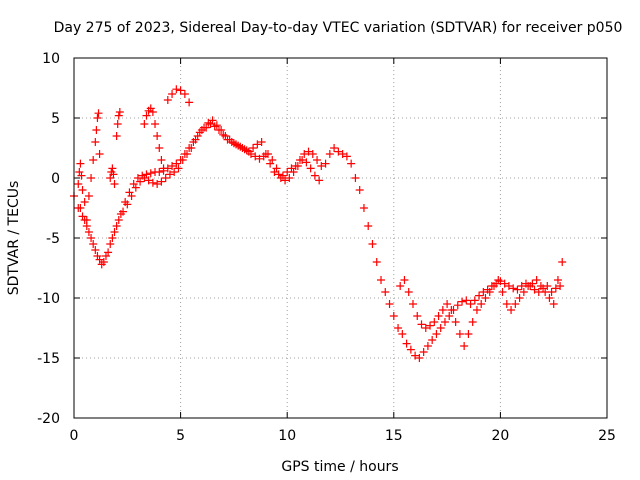 Image resolution: width=640 pixels, height=480 pixels. I want to click on x-tick-label: 15, so click(394, 436).